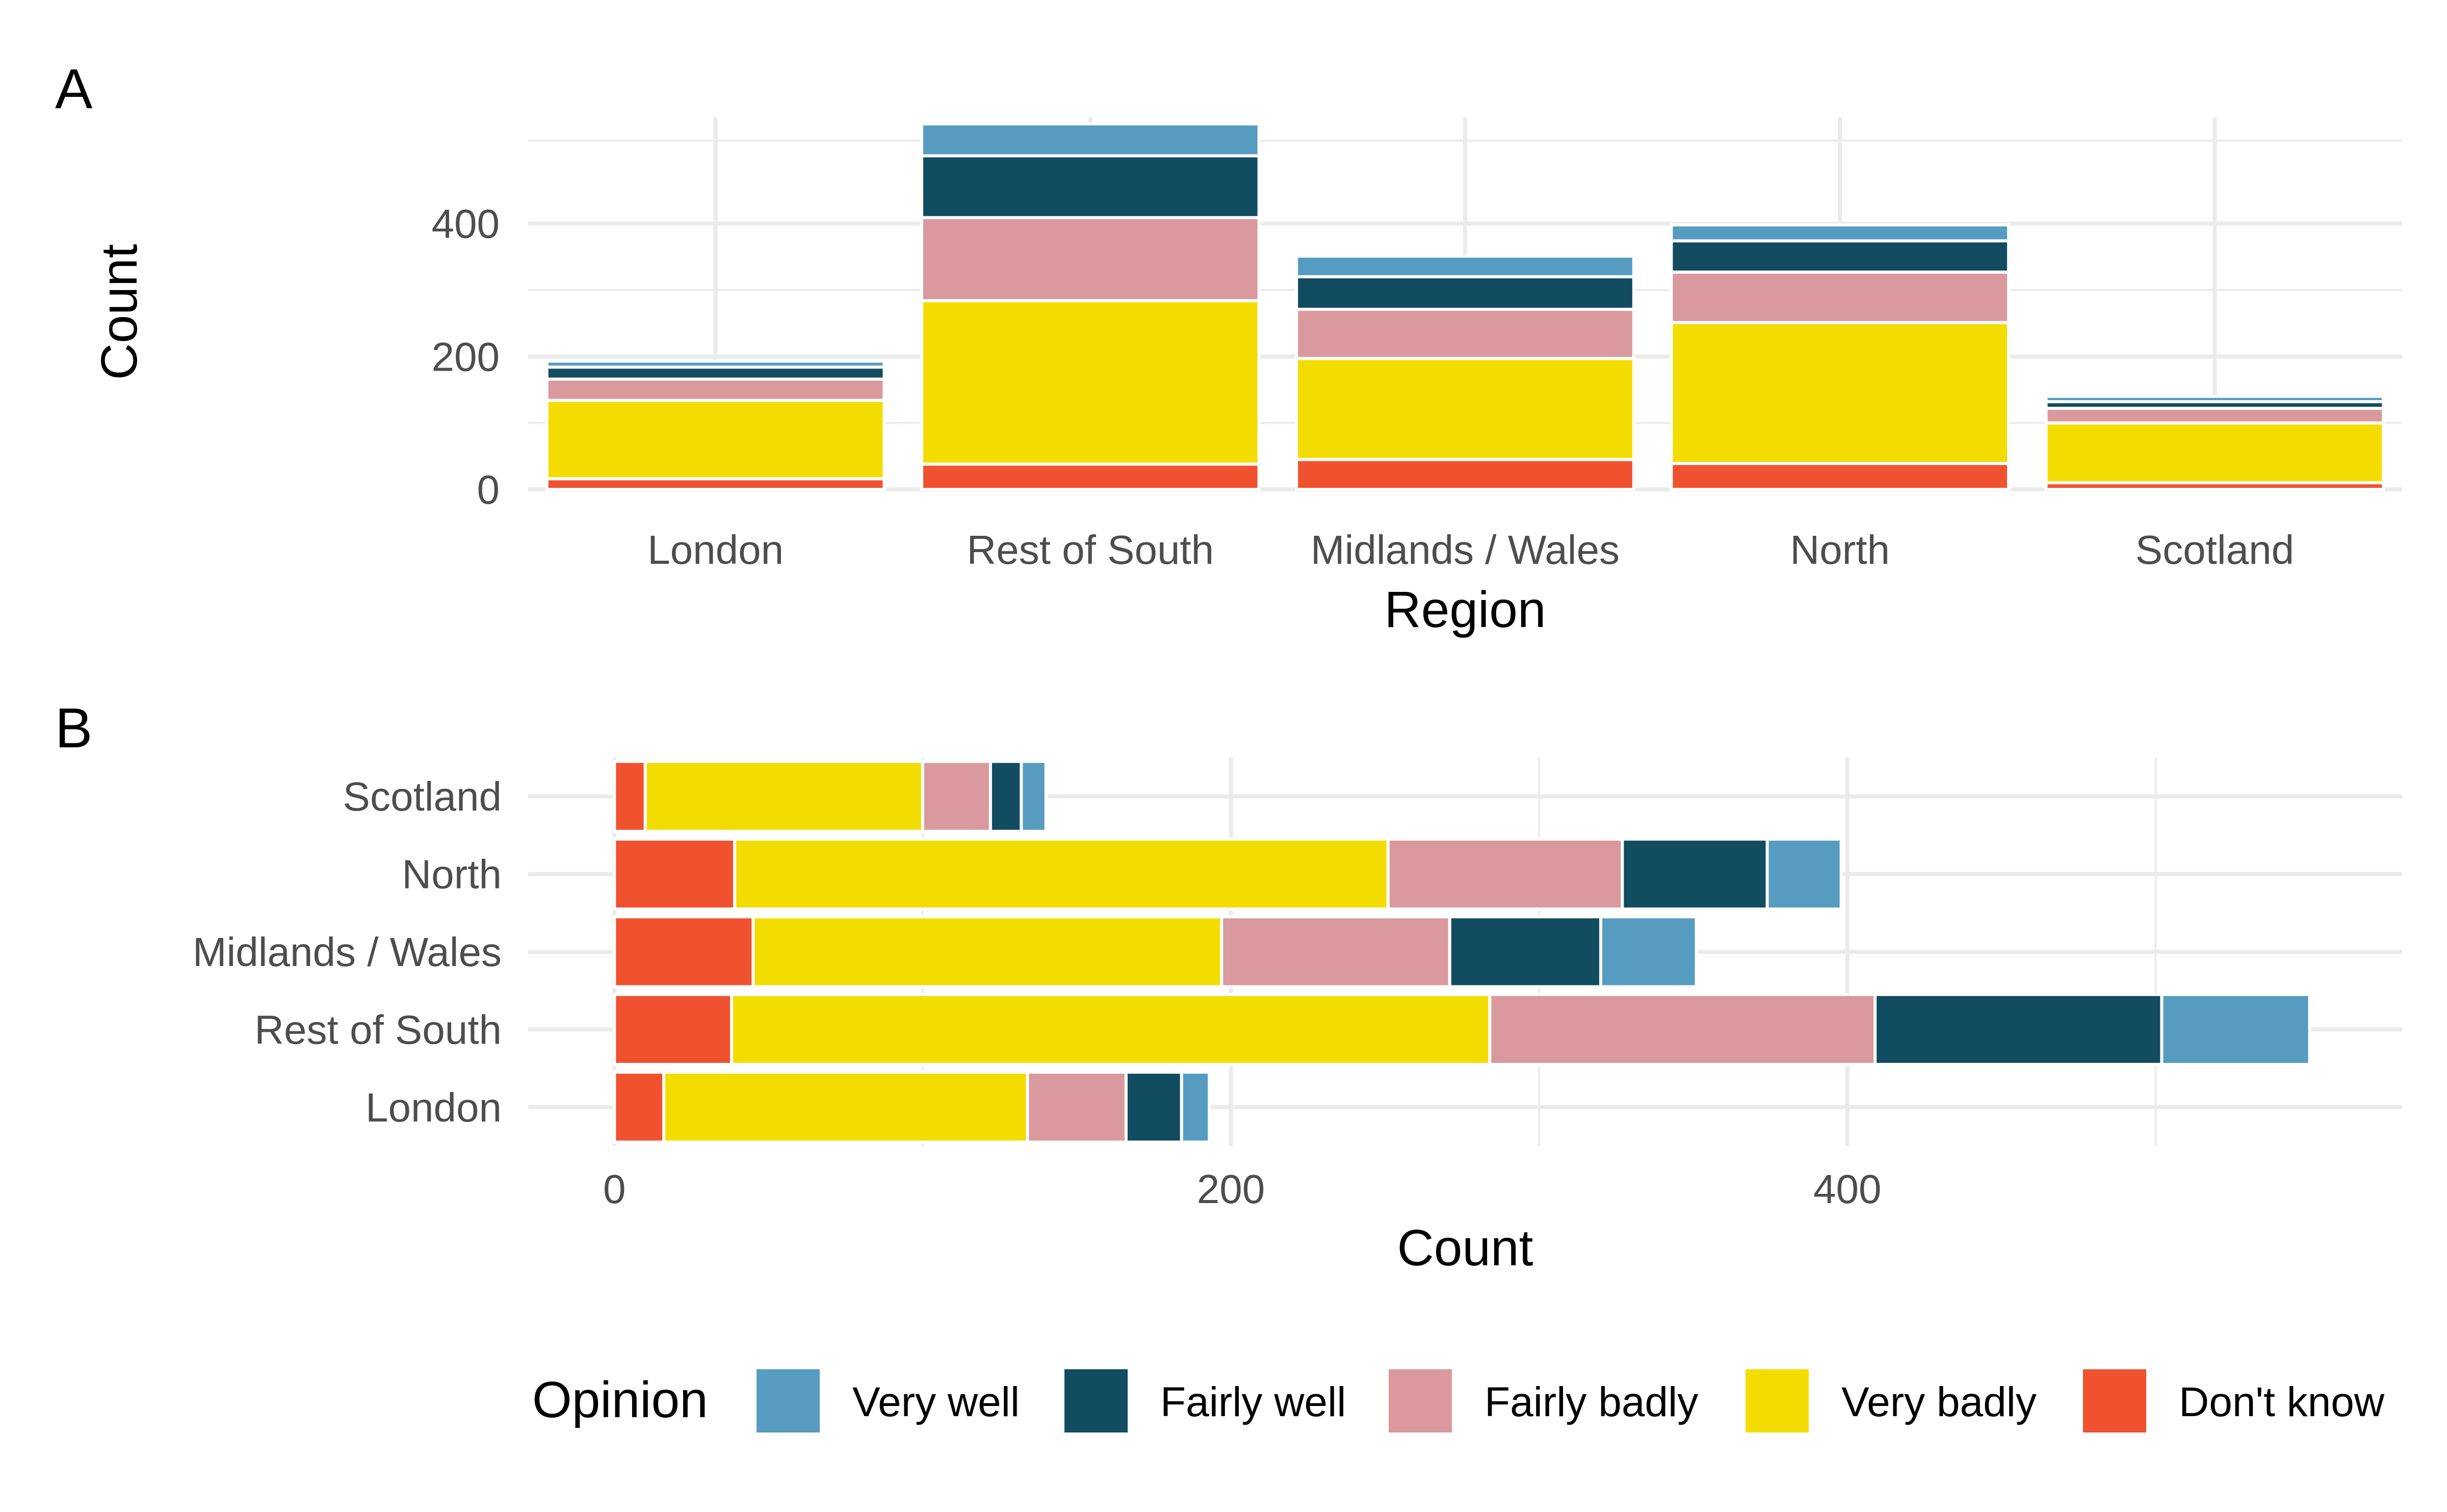 The image size is (2447, 1512). Describe the element at coordinates (2214, 415) in the screenshot. I see `bar-a-scotland-fairly-badly` at that location.